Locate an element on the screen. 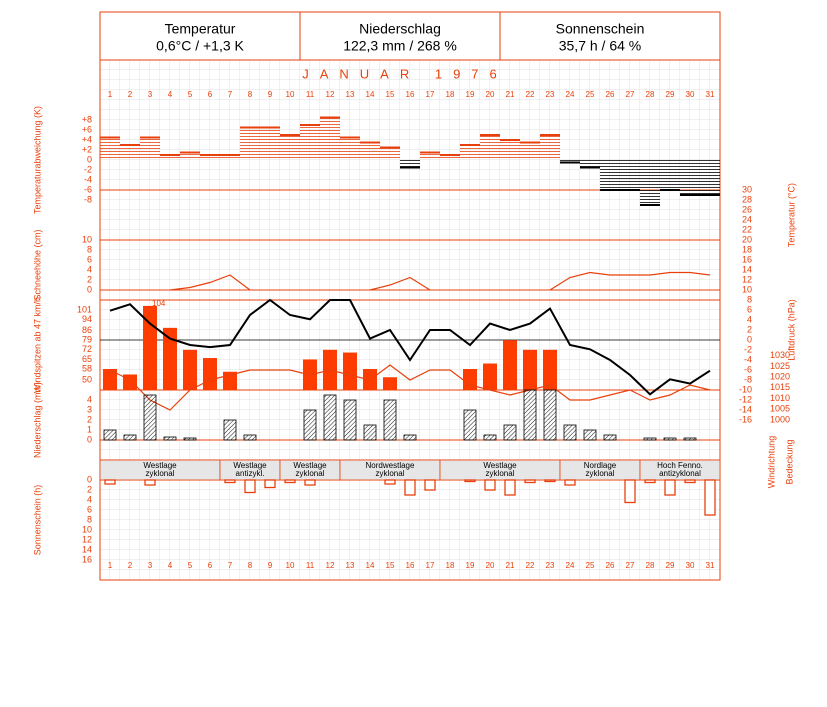 The image size is (827, 707). y-tick-label: 8 is located at coordinates (89, 249).